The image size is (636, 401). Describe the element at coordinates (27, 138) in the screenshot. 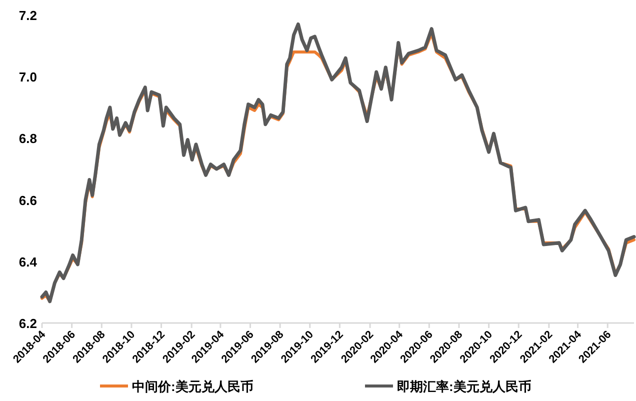

I see `y-tick-label: 6.8` at that location.